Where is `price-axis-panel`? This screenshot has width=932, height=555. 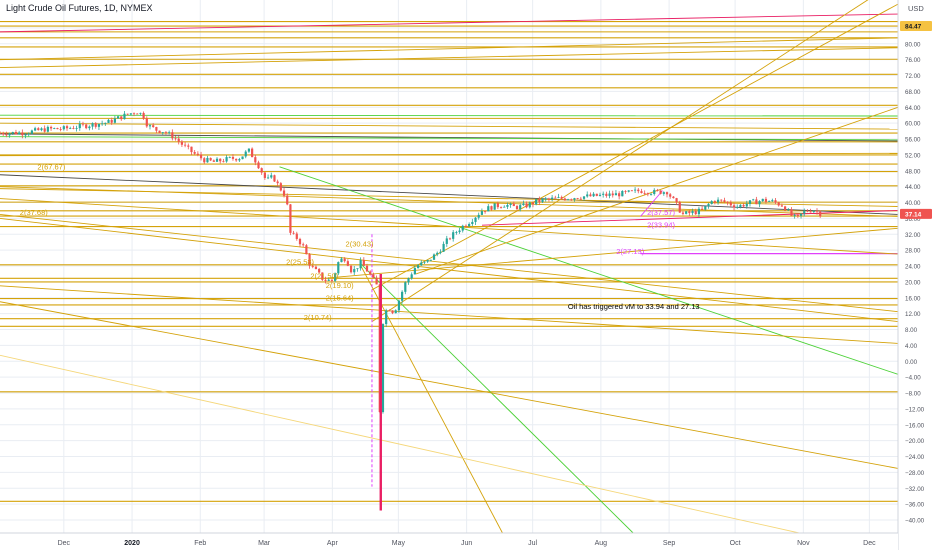 price-axis-panel is located at coordinates (915, 275).